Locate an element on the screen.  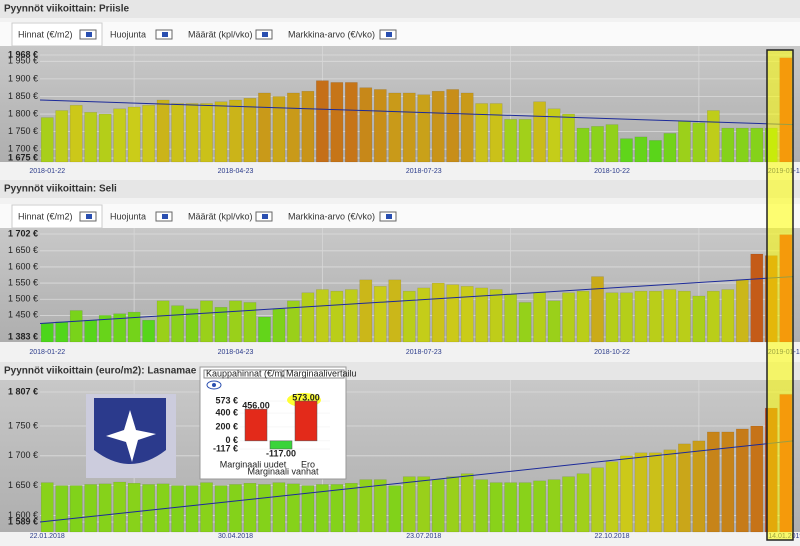
tab-icon-mark is located at coordinates (389, 34).